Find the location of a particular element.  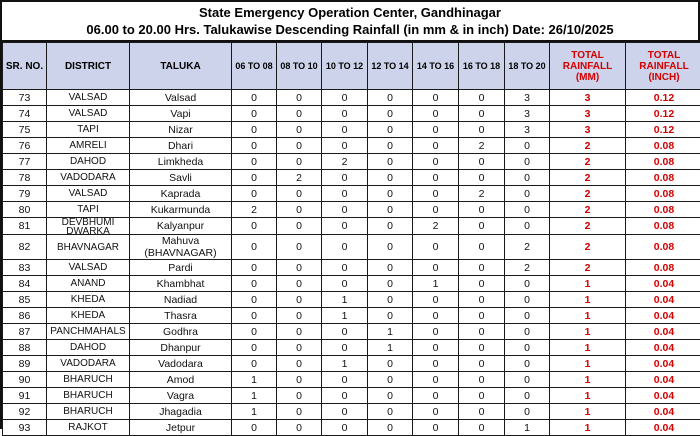

district-label: KHEDA is located at coordinates (88, 315).